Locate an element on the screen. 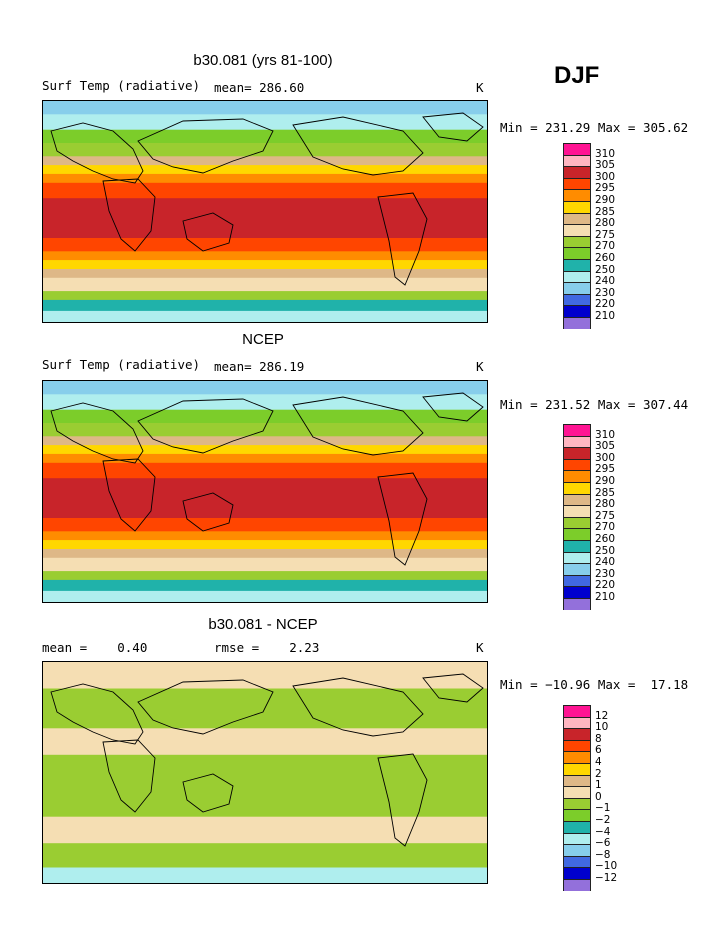 This screenshot has width=723, height=935. colorbar-label: 220 is located at coordinates (605, 585).